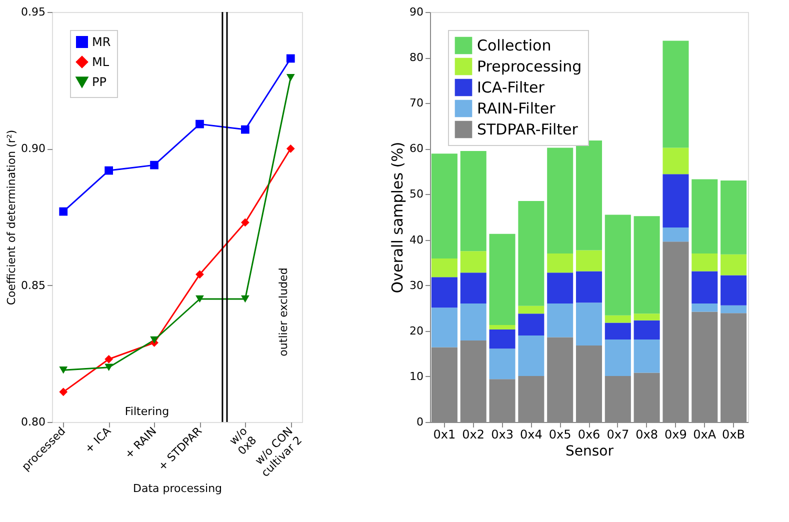 The image size is (789, 522). What do you see at coordinates (33, 285) in the screenshot?
I see `y-tick-label: 0.85` at bounding box center [33, 285].